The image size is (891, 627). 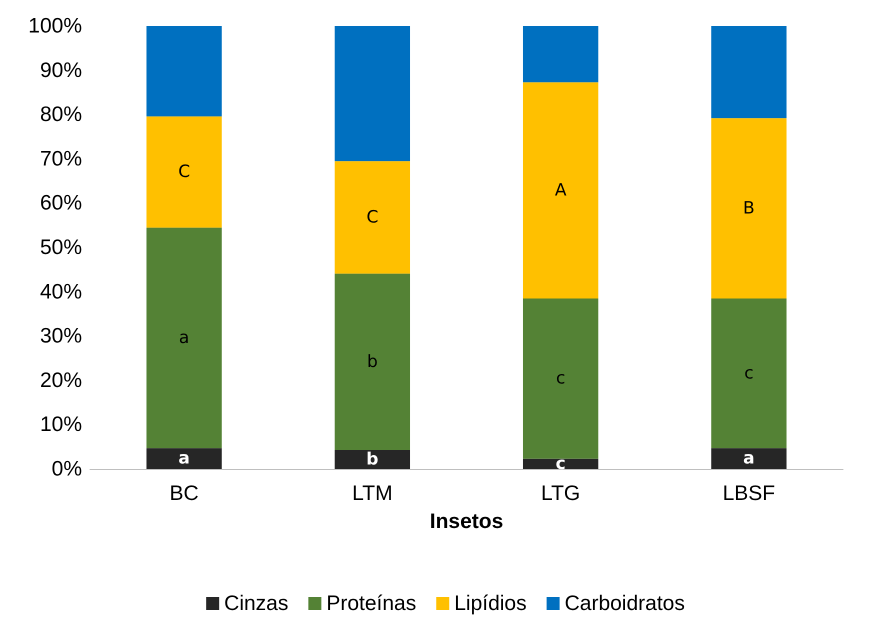 What do you see at coordinates (61, 203) in the screenshot?
I see `y-tick-label: 60%` at bounding box center [61, 203].